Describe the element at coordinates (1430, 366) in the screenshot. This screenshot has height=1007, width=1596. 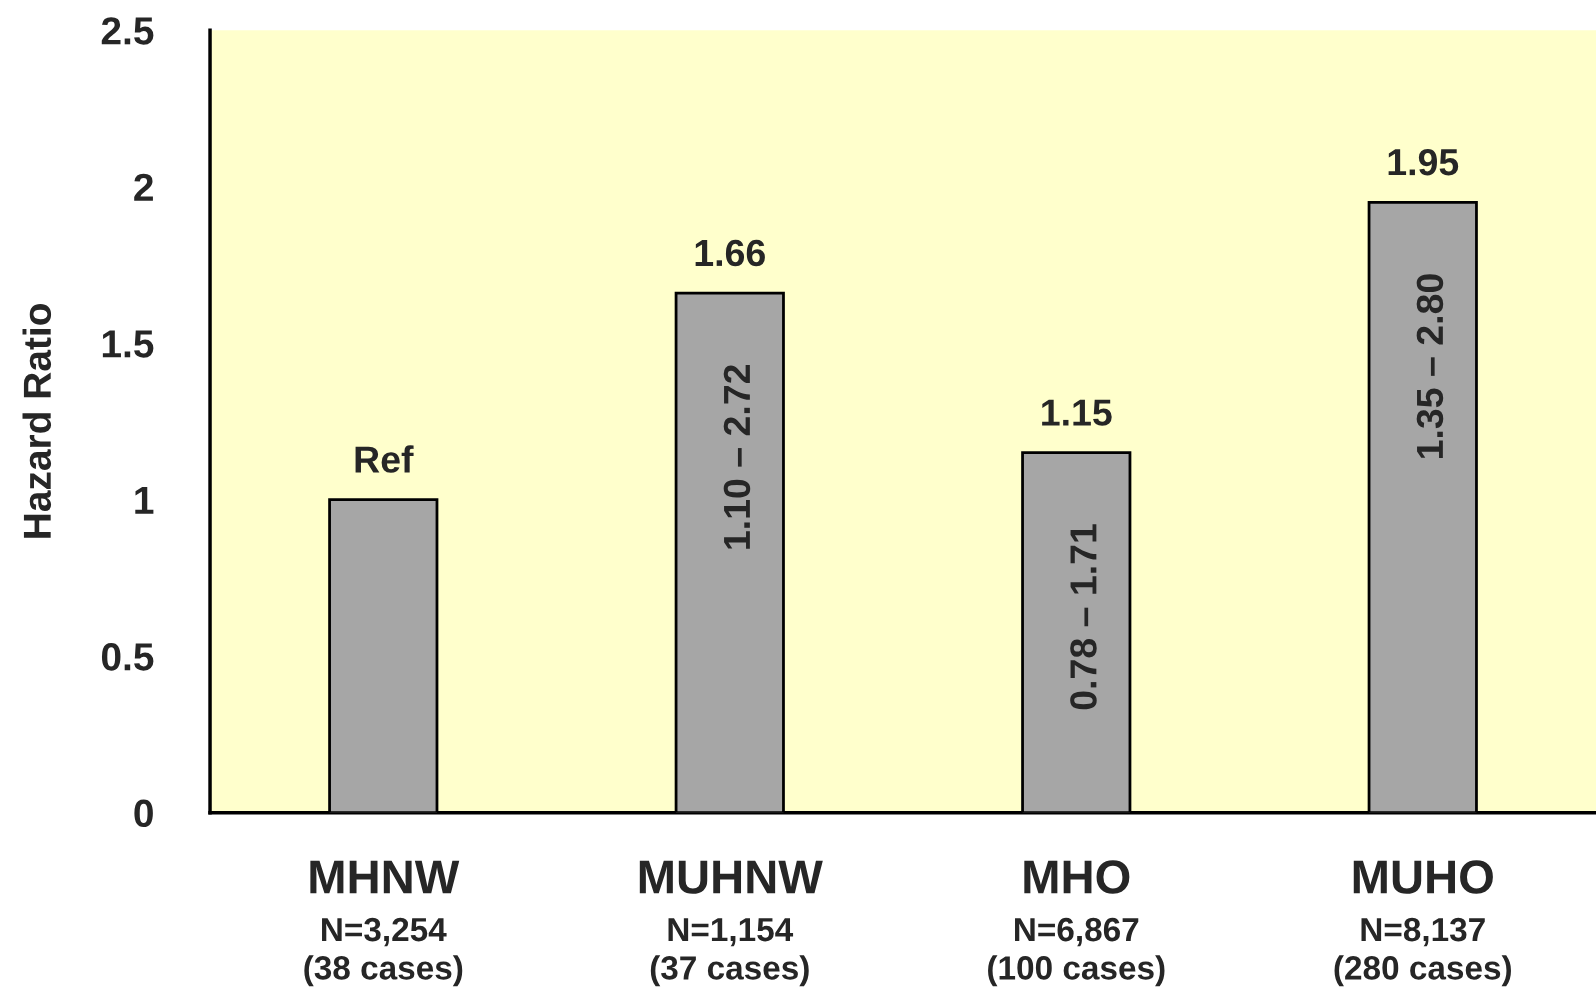
I see `annotation: 1.35 – 2.80` at that location.